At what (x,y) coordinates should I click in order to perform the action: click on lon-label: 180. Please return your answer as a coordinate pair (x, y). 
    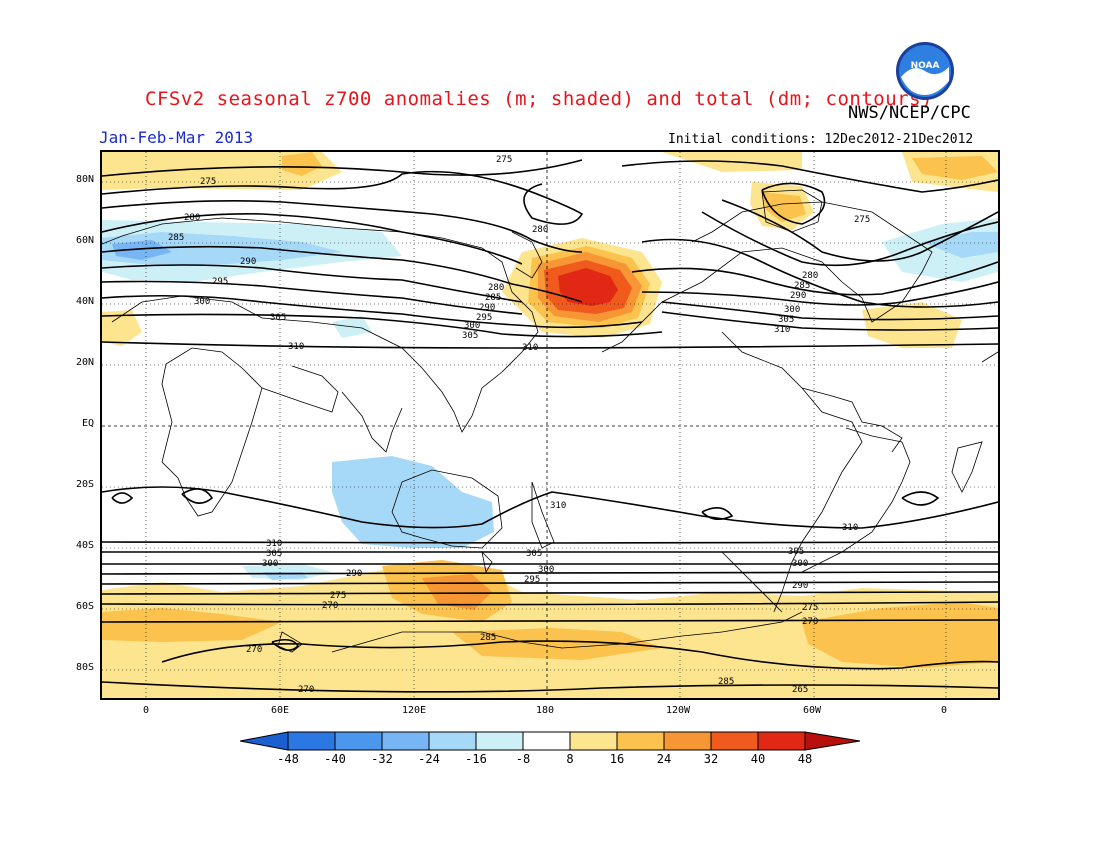
    Looking at the image, I should click on (545, 710).